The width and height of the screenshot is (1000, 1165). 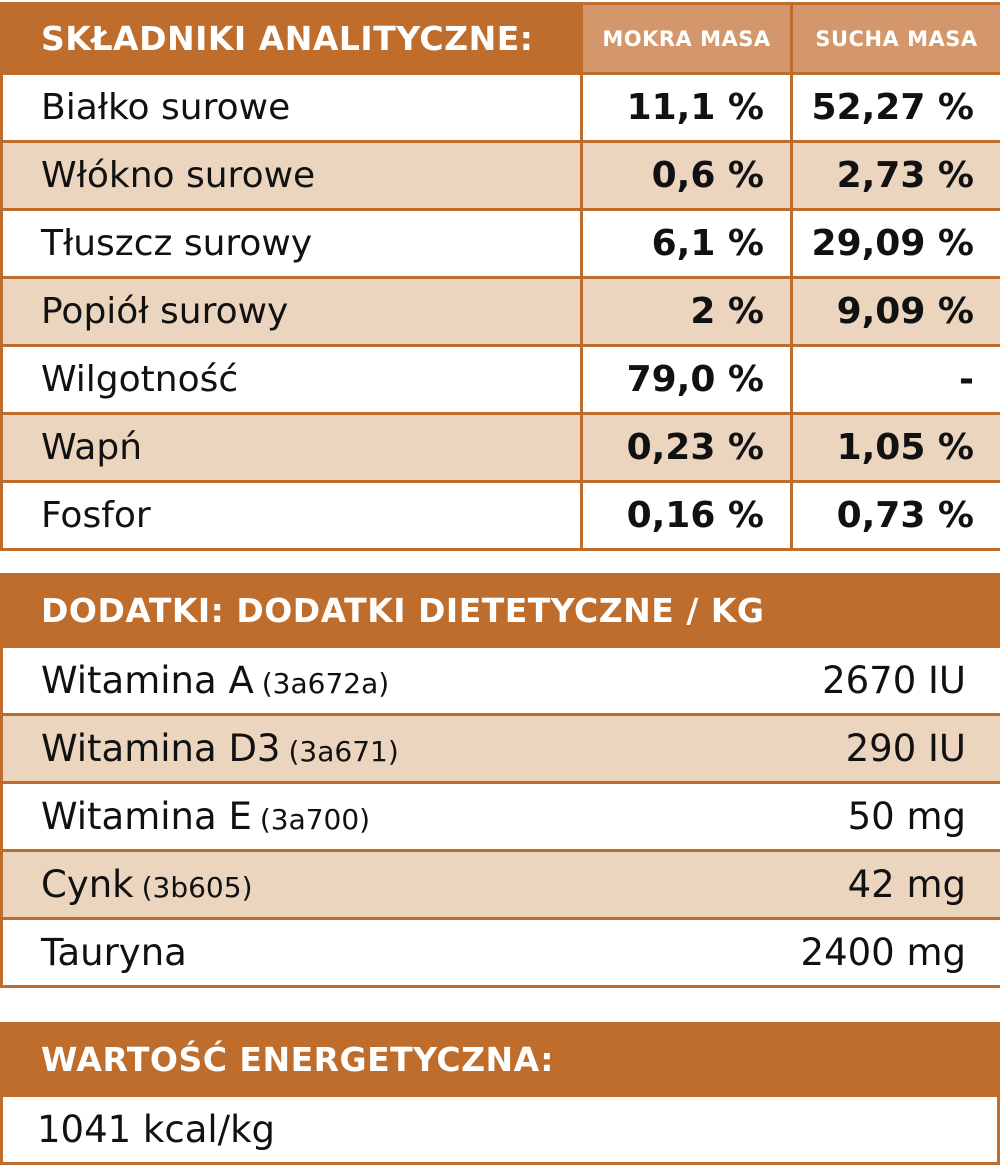 What do you see at coordinates (146, 816) in the screenshot?
I see `additive-label: Witamina E` at bounding box center [146, 816].